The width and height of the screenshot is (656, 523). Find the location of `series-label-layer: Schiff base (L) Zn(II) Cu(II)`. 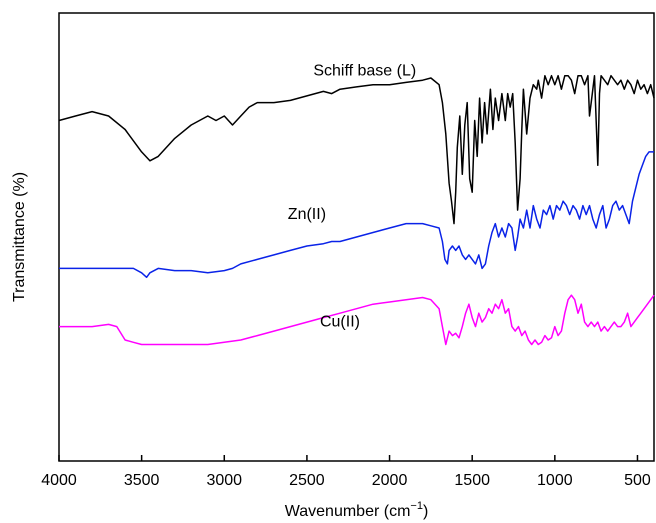

series-label-layer: Schiff base (L) Zn(II) Cu(II) is located at coordinates (352, 197).